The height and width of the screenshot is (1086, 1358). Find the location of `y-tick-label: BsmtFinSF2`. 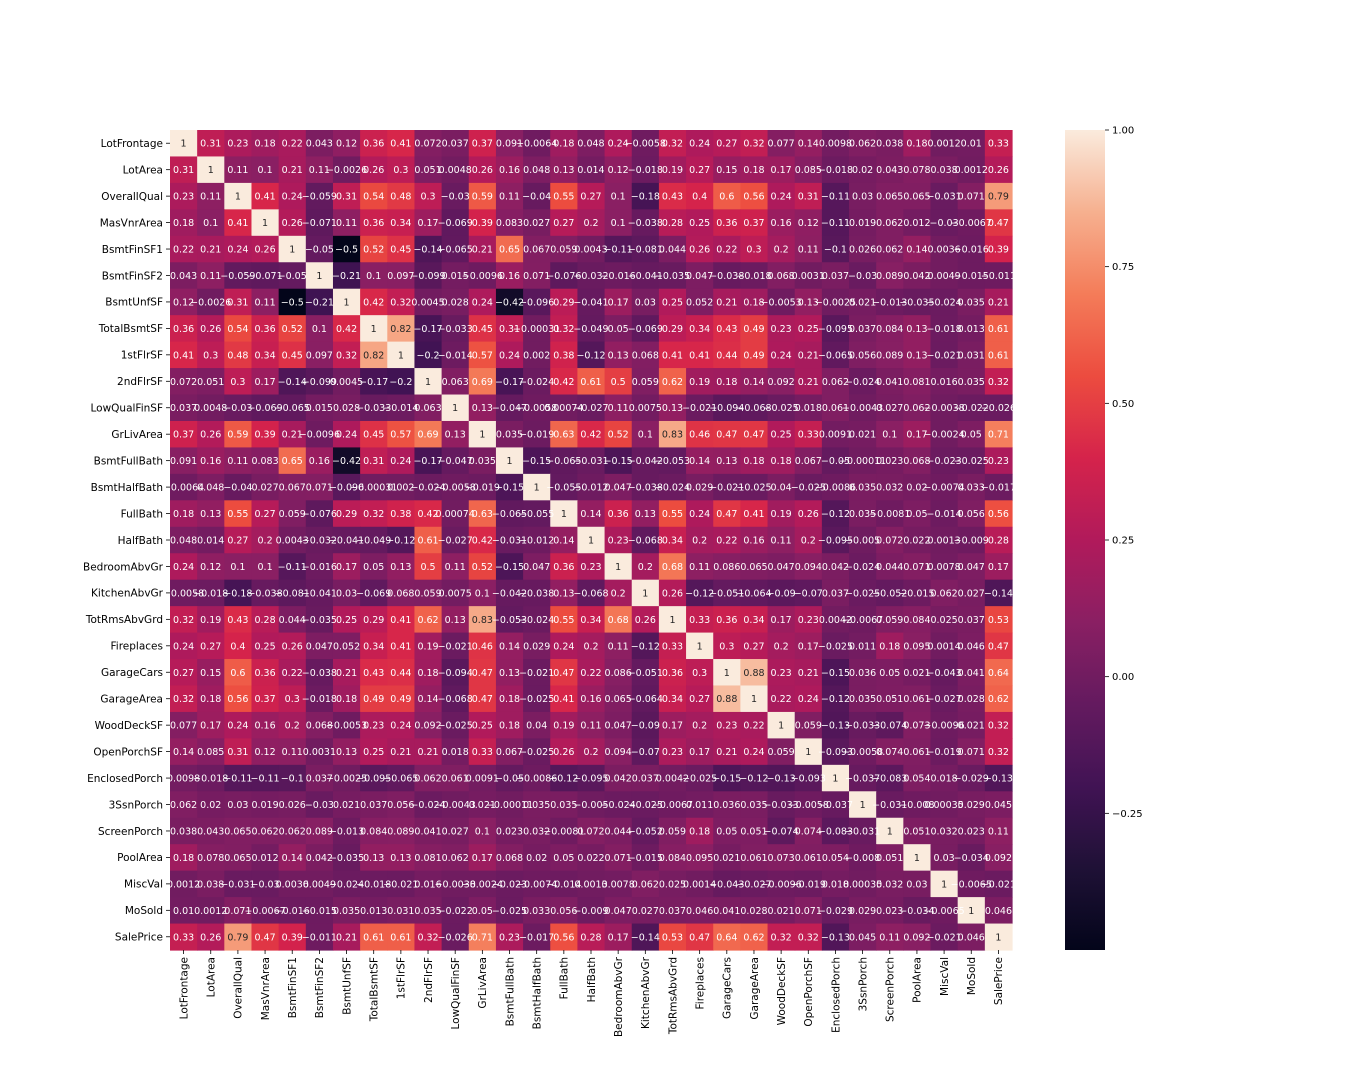

y-tick-label: BsmtFinSF2 is located at coordinates (132, 276).